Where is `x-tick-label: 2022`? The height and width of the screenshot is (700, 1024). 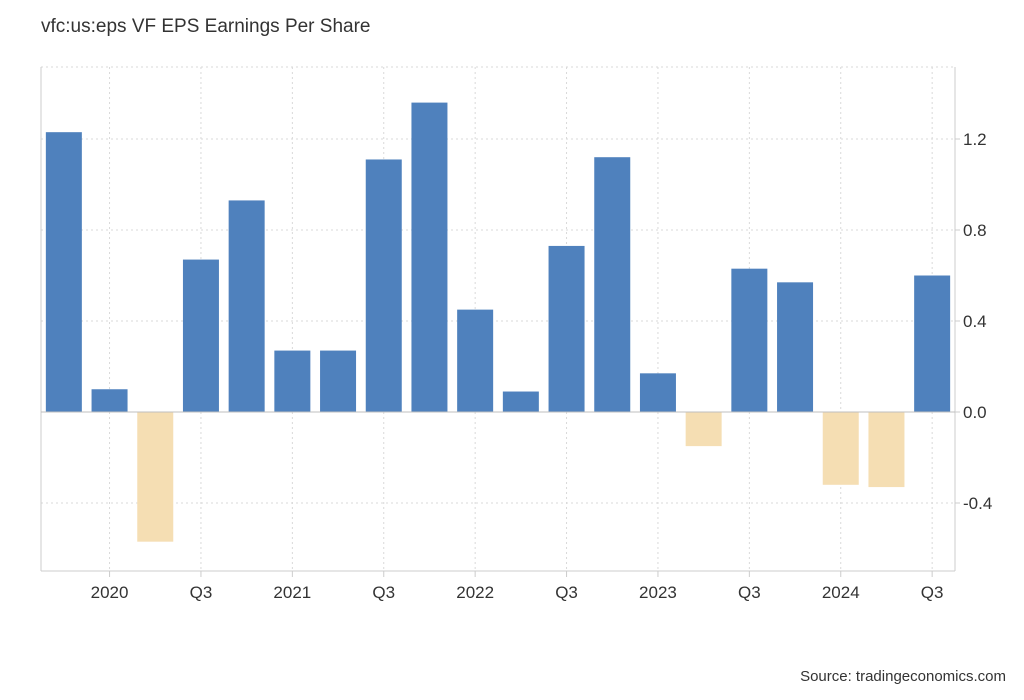
x-tick-label: 2022 is located at coordinates (475, 592).